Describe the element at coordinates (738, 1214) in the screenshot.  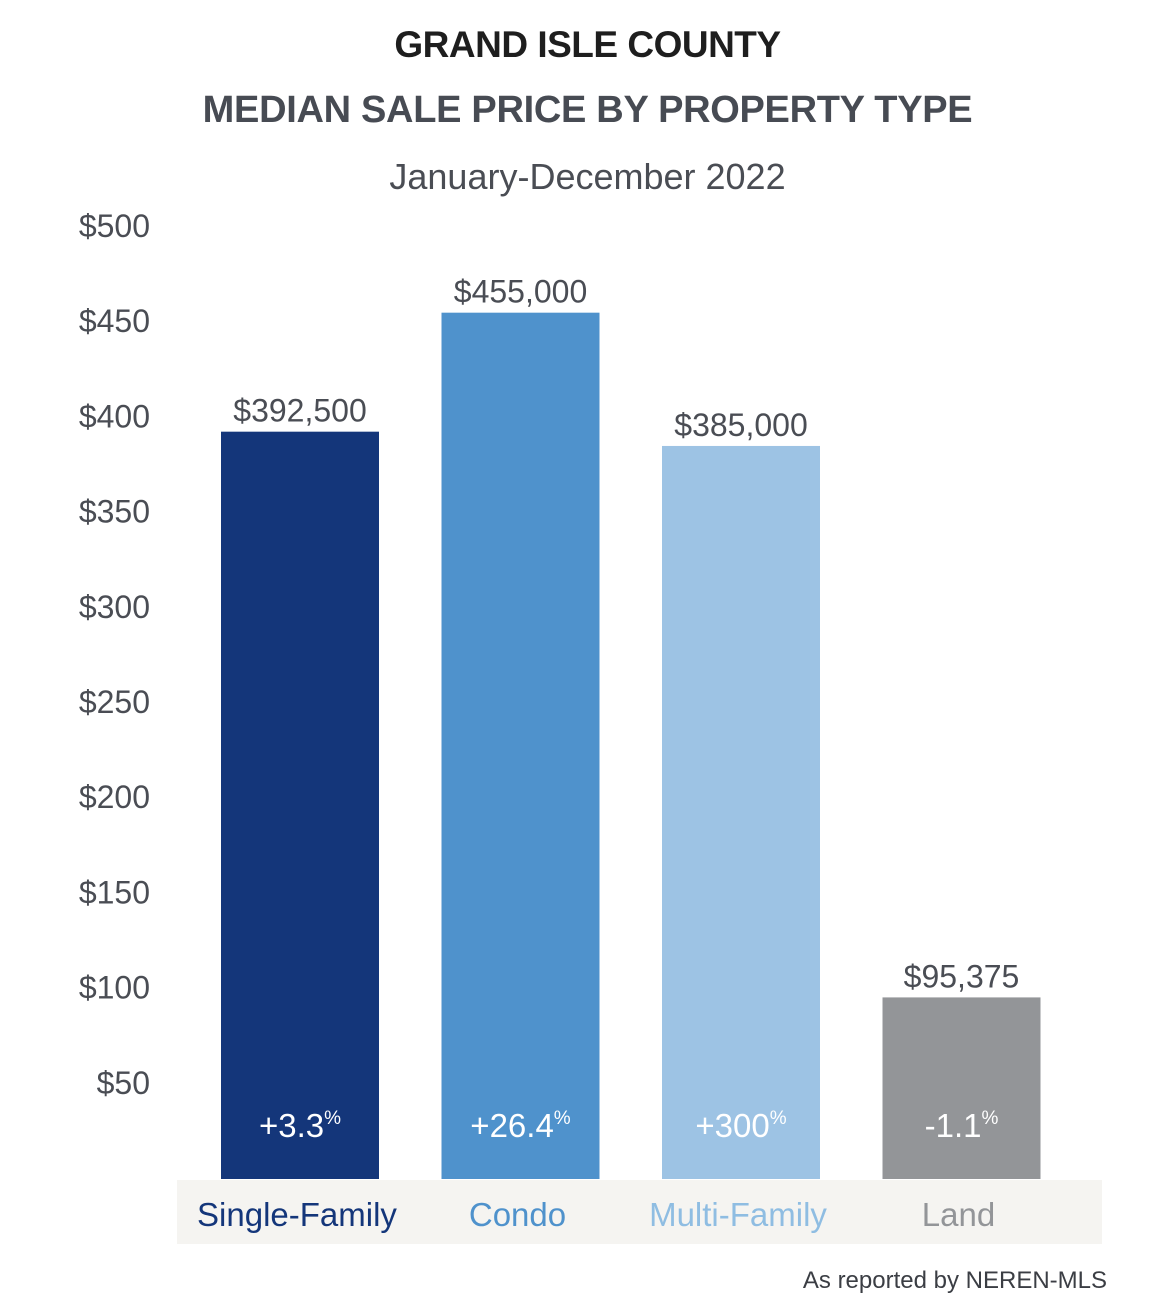
I see `category-label: Multi-Family` at that location.